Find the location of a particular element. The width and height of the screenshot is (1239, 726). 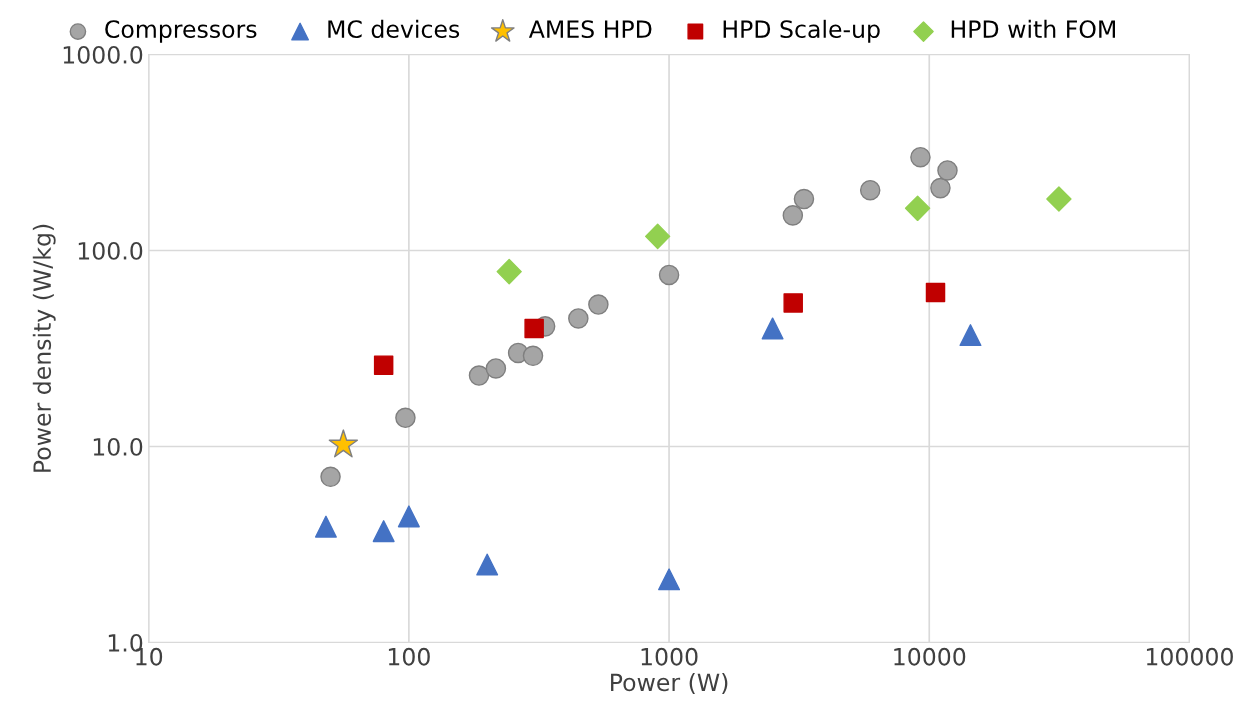

x-tick-label: 100 is located at coordinates (409, 656).